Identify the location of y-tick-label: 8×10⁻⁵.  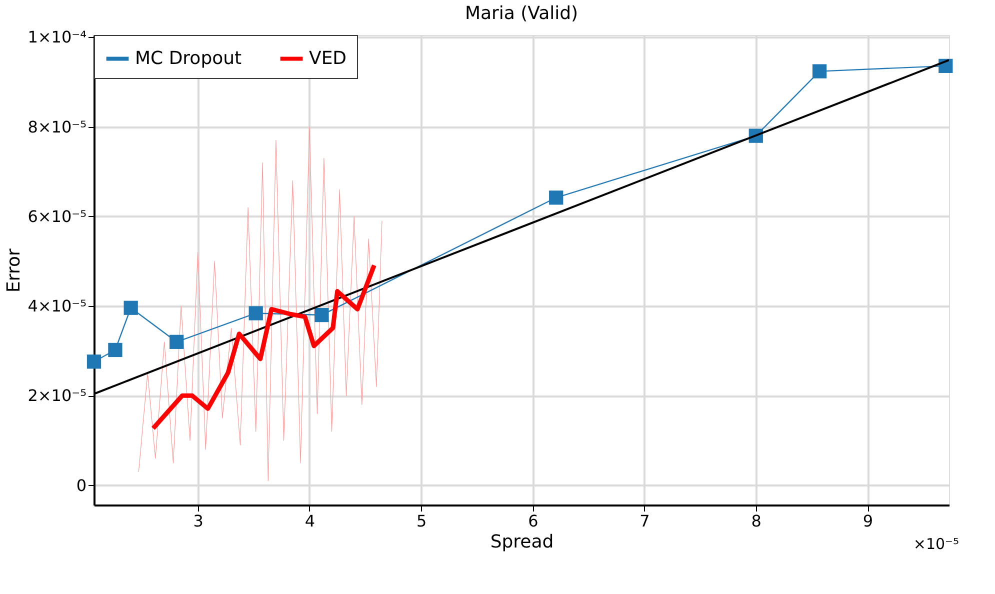
(57, 126).